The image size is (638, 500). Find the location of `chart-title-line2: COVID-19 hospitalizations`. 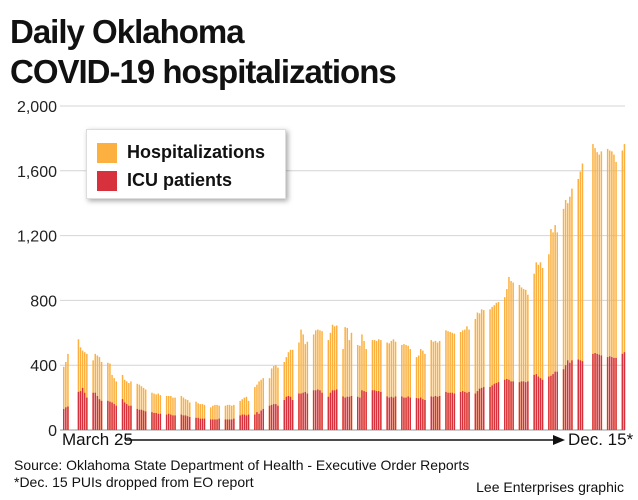

chart-title-line2: COVID-19 hospitalizations is located at coordinates (203, 71).